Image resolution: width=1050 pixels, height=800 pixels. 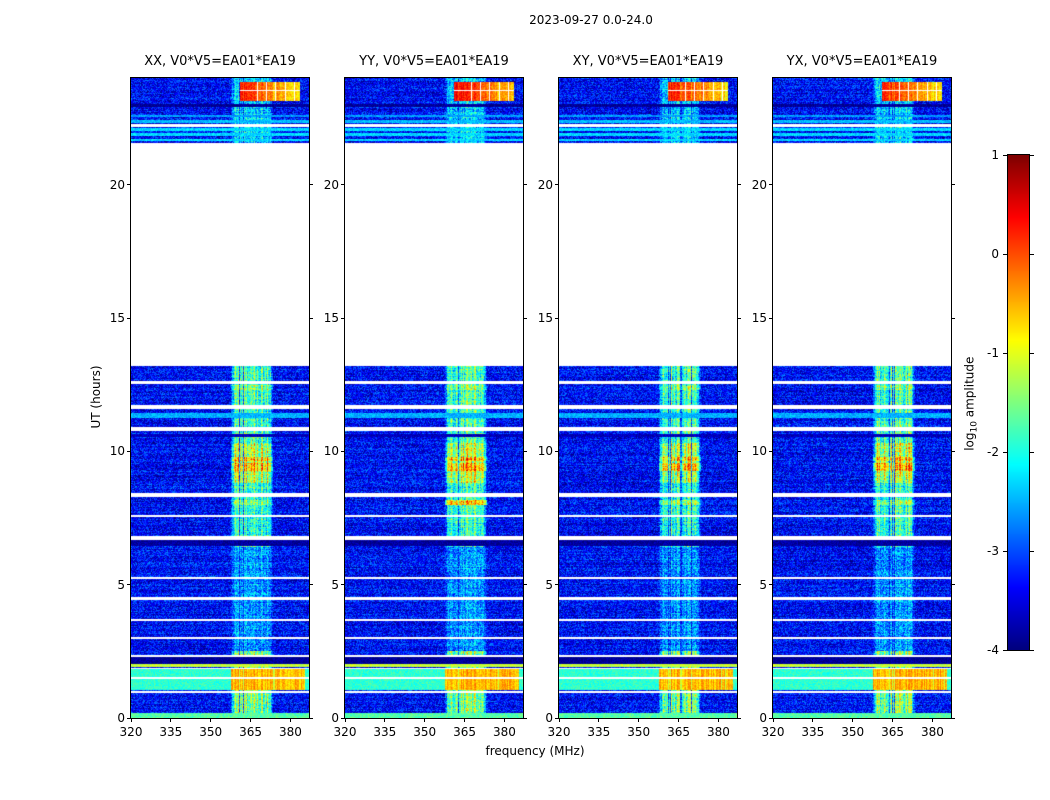 I want to click on panel-title-3: YX, V0*V5=EA01*EA19, so click(x=862, y=61).